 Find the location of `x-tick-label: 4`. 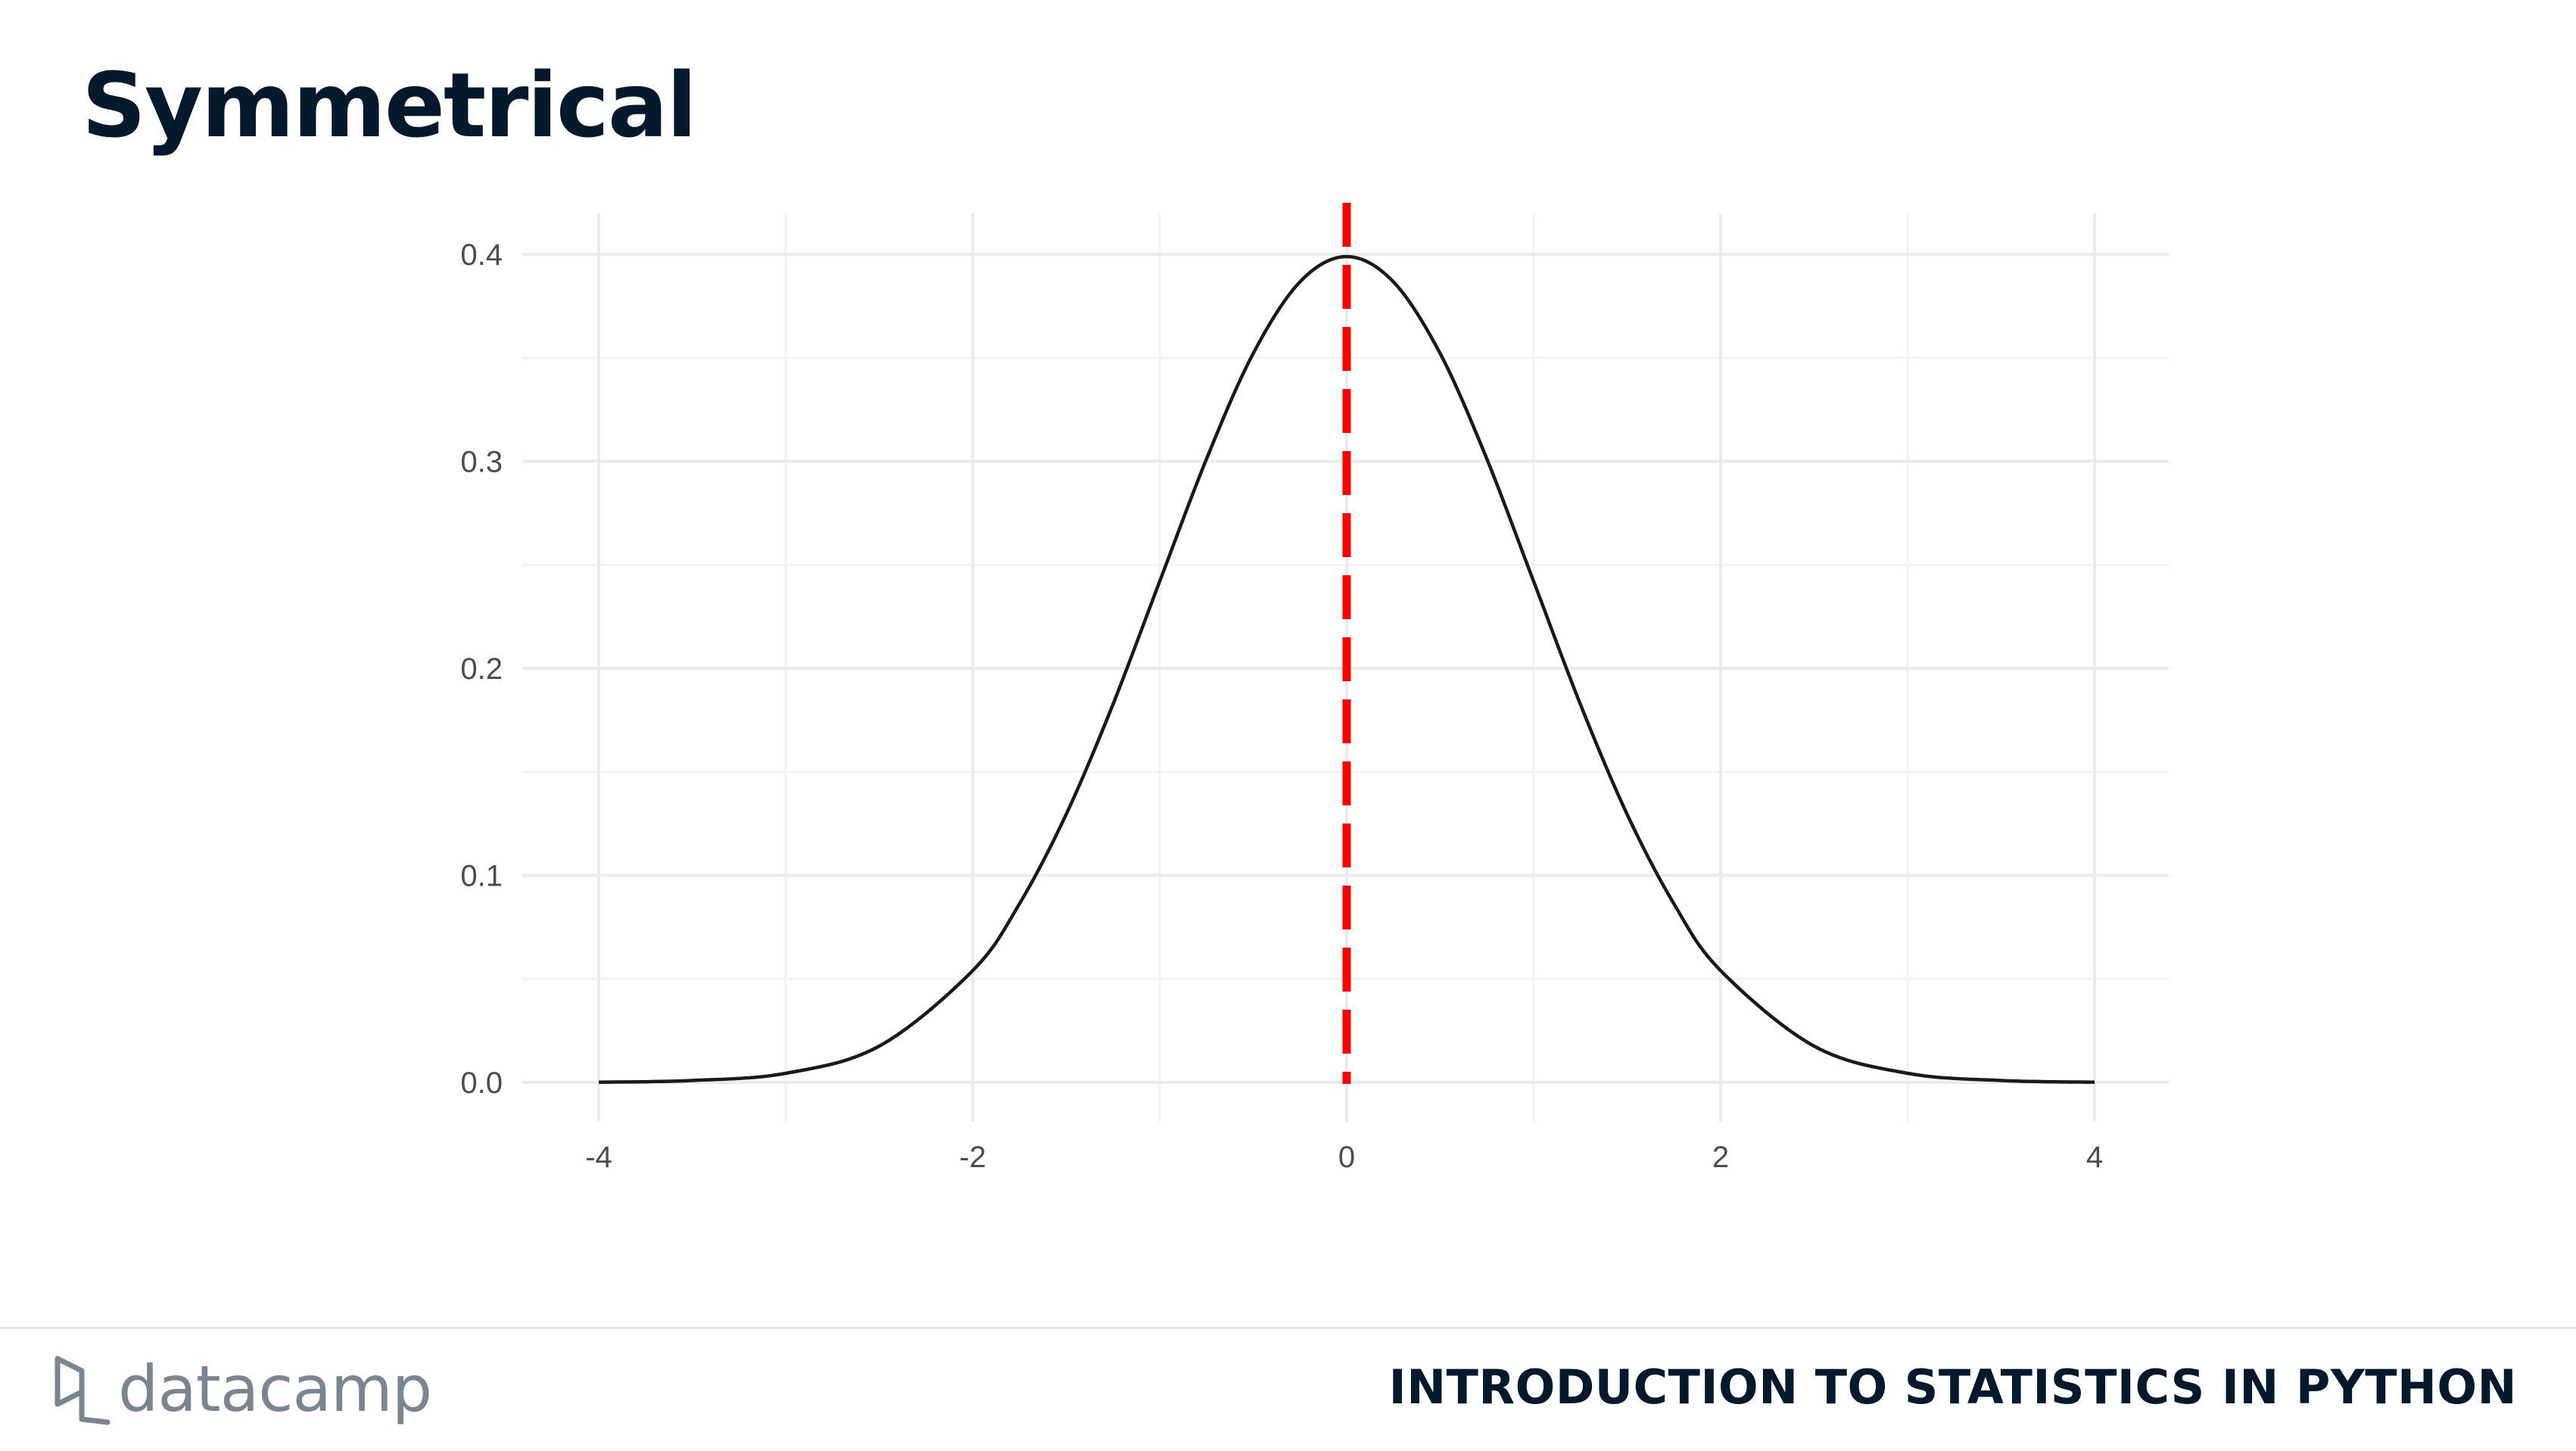

x-tick-label: 4 is located at coordinates (2094, 1157).